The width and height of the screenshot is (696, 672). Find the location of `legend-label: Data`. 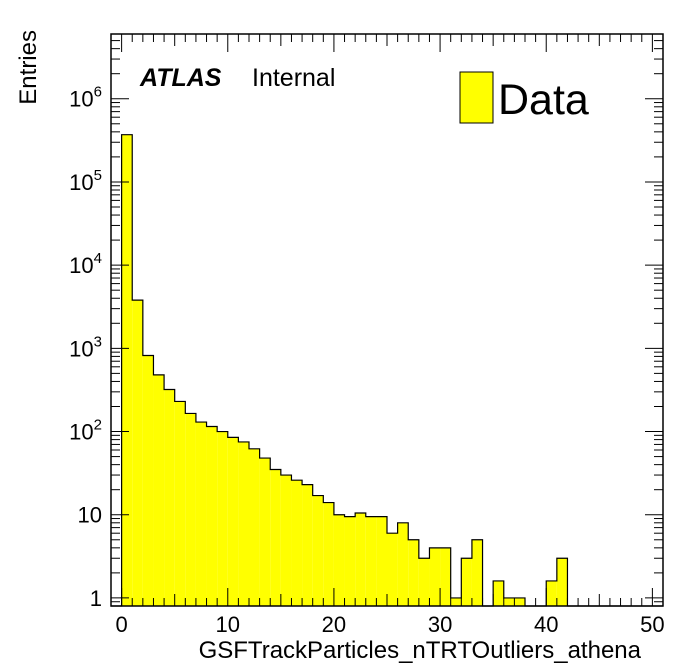

legend-label: Data is located at coordinates (543, 100).